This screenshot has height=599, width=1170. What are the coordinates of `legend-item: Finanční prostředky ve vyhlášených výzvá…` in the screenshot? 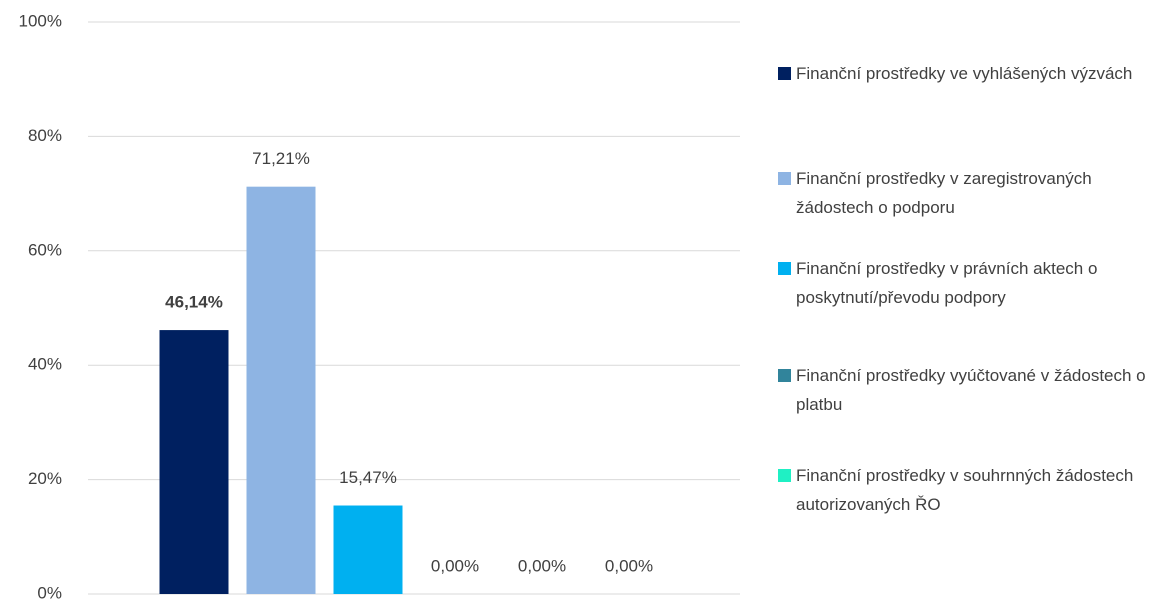 It's located at (972, 73).